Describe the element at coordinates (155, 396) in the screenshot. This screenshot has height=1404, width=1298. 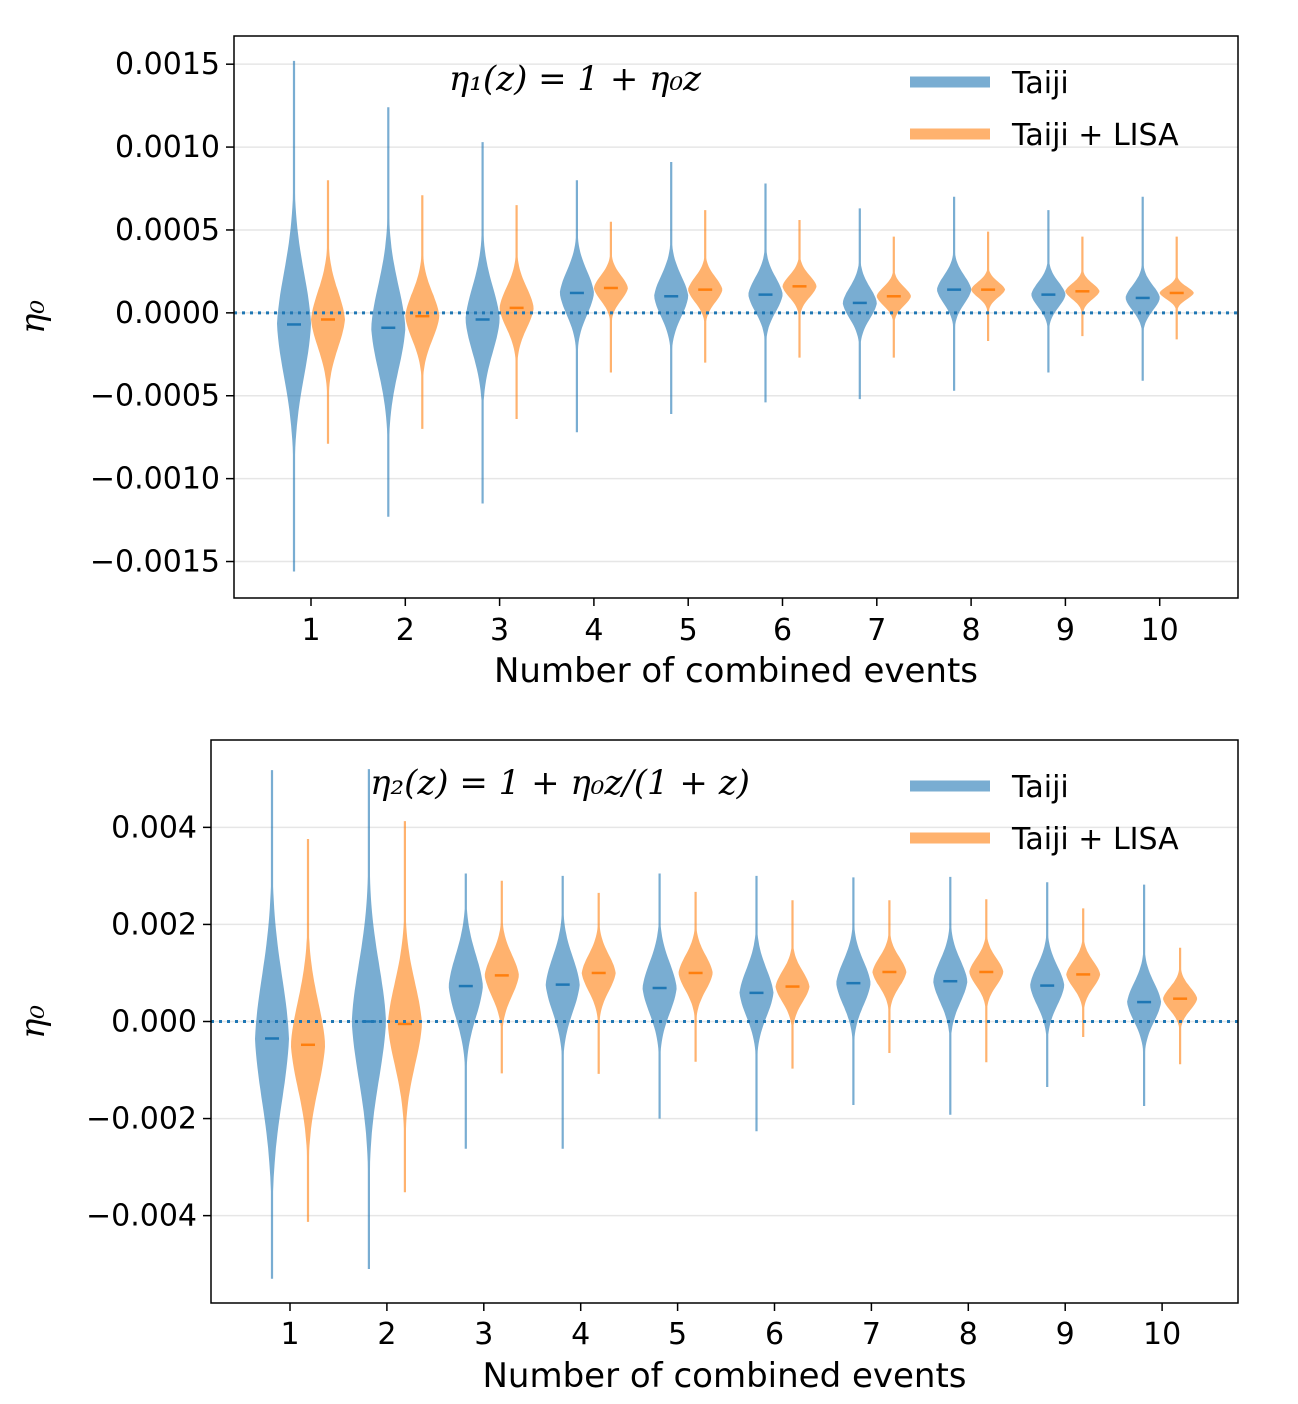
I see `y-tick-label: −0.0005` at that location.